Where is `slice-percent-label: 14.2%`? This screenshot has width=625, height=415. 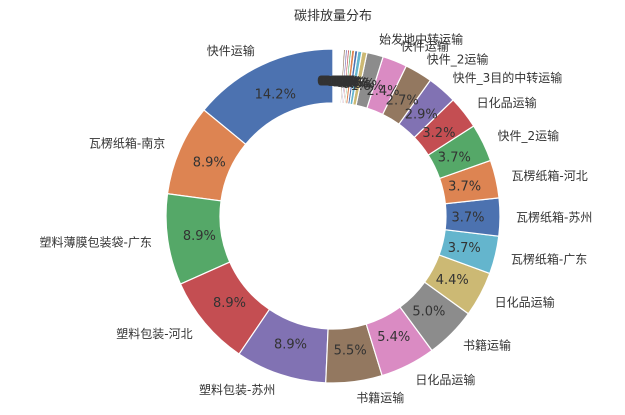
slice-percent-label: 14.2% is located at coordinates (275, 94).